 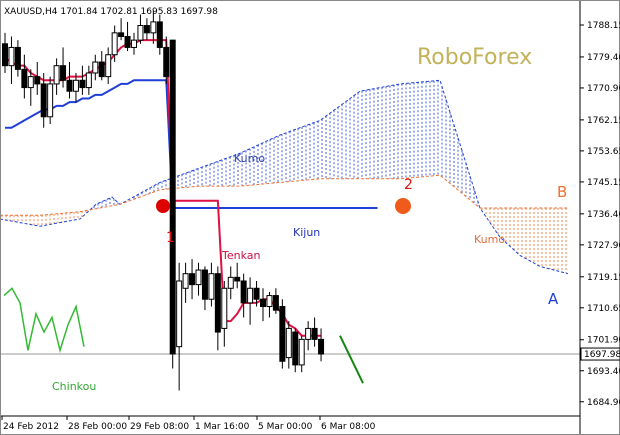 I want to click on x-tick-label: 24 Feb 2012, so click(x=31, y=427).